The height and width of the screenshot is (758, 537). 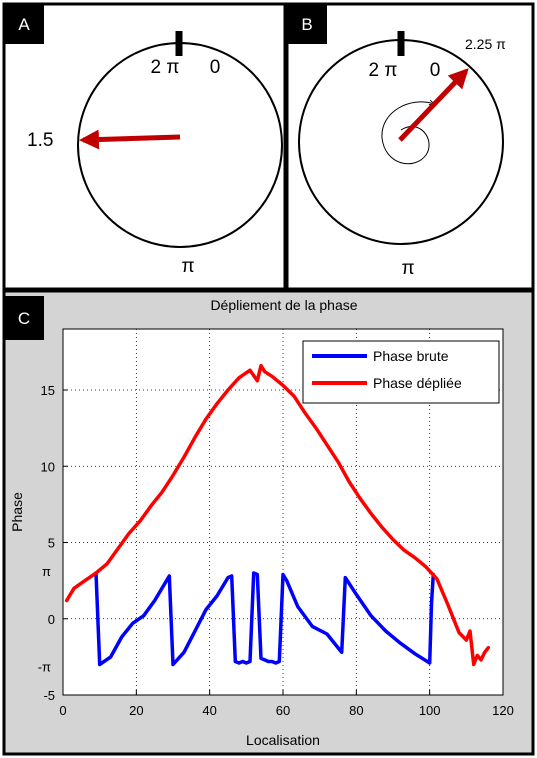 What do you see at coordinates (265, 619) in the screenshot?
I see `raw-phase-line` at bounding box center [265, 619].